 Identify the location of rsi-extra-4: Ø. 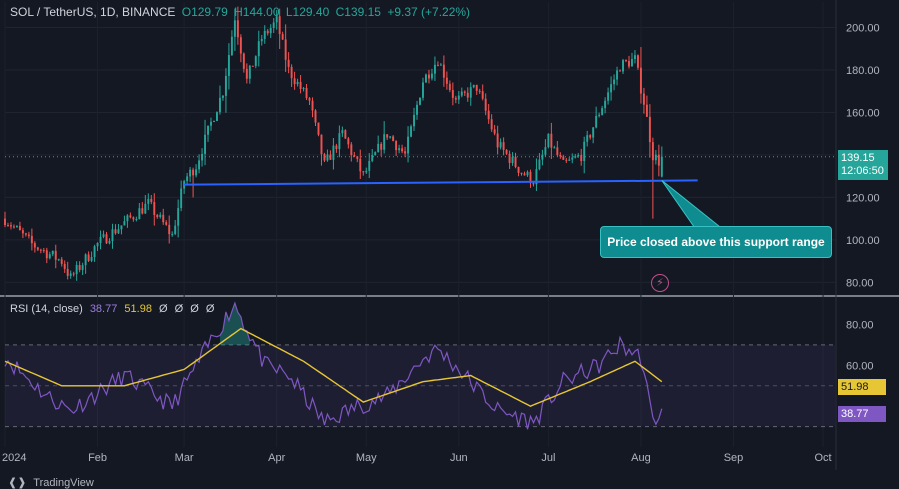
(210, 309).